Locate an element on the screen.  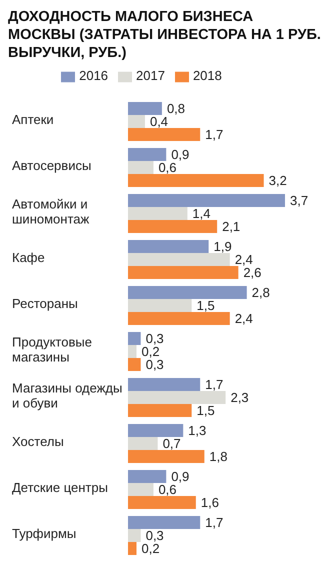
y-tick-label: Аптеки is located at coordinates (33, 120).